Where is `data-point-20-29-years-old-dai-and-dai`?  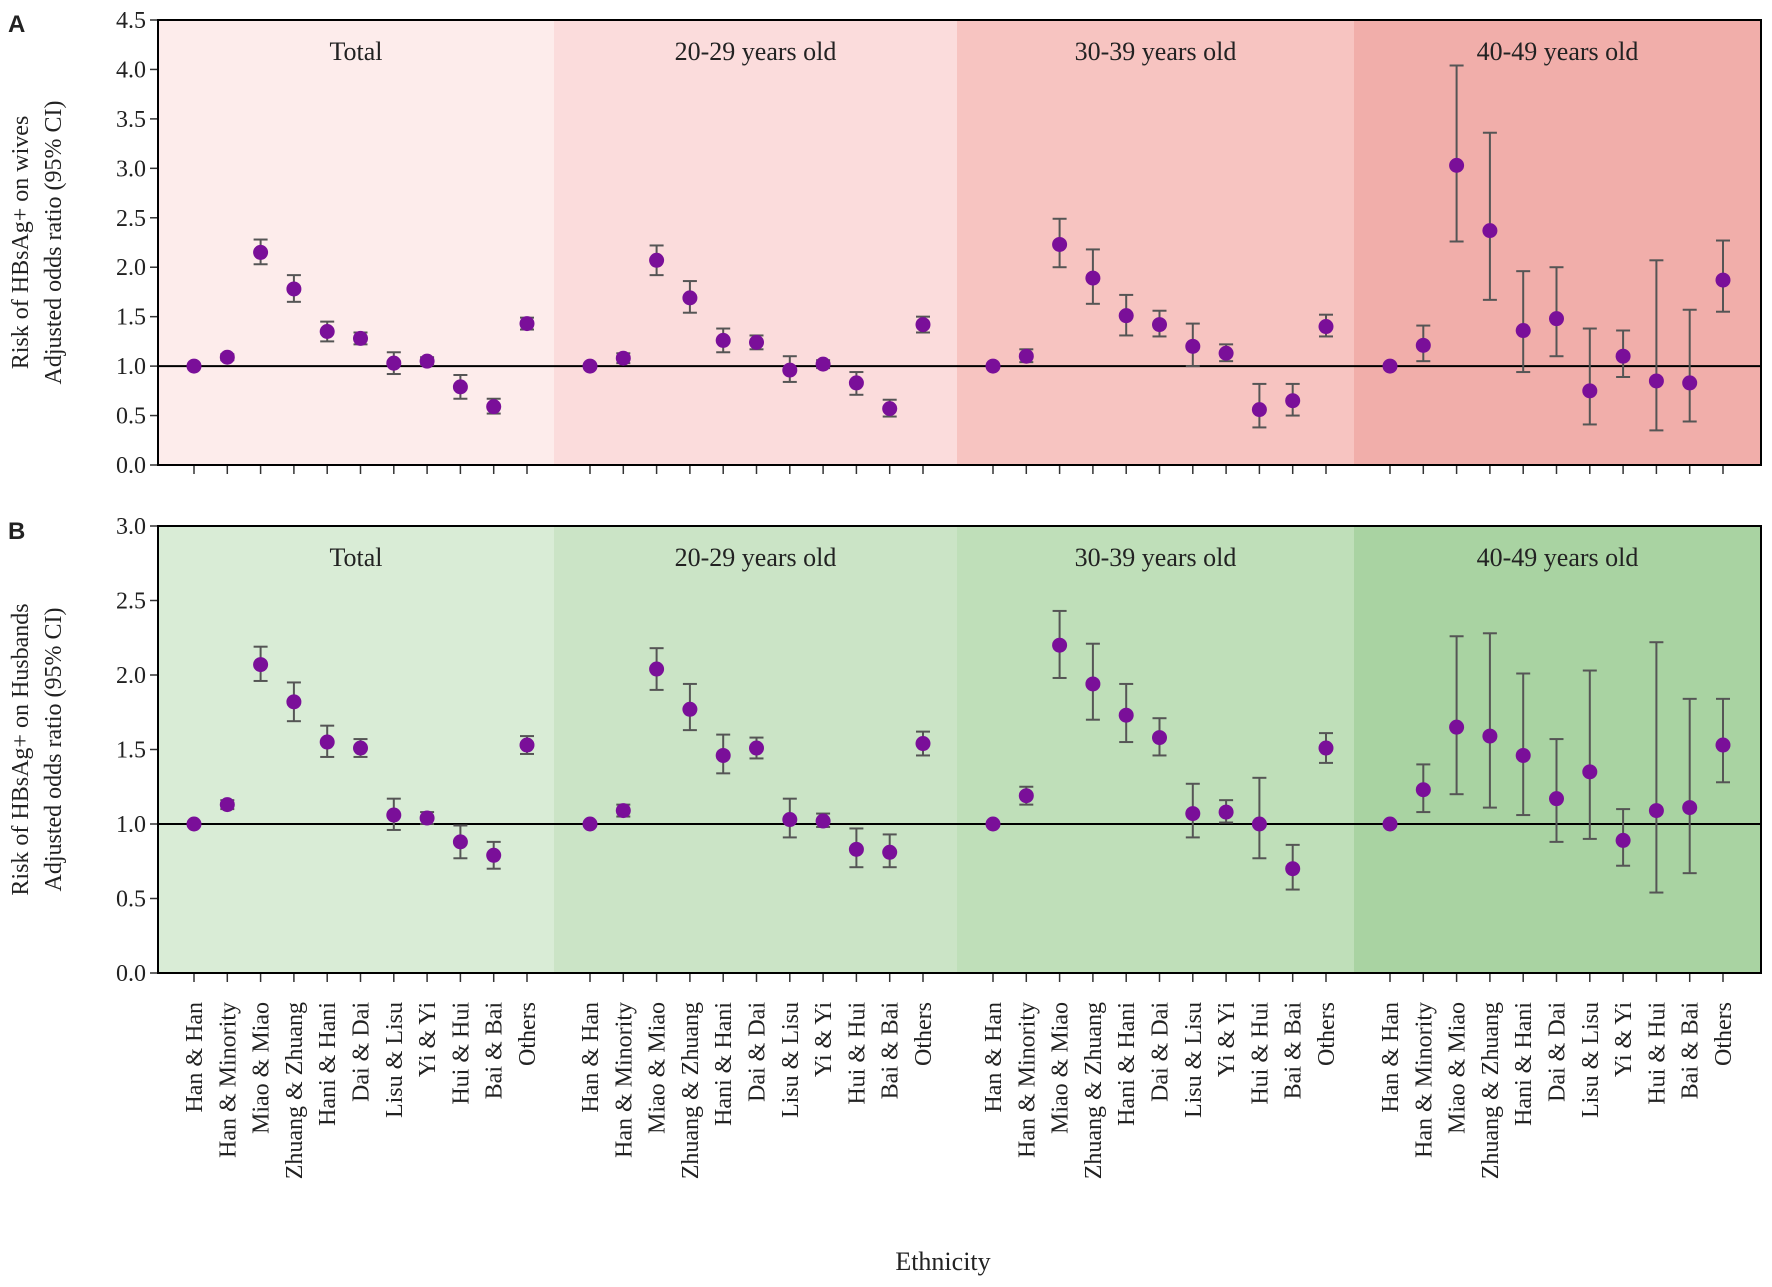
data-point-20-29-years-old-dai-and-dai is located at coordinates (756, 342).